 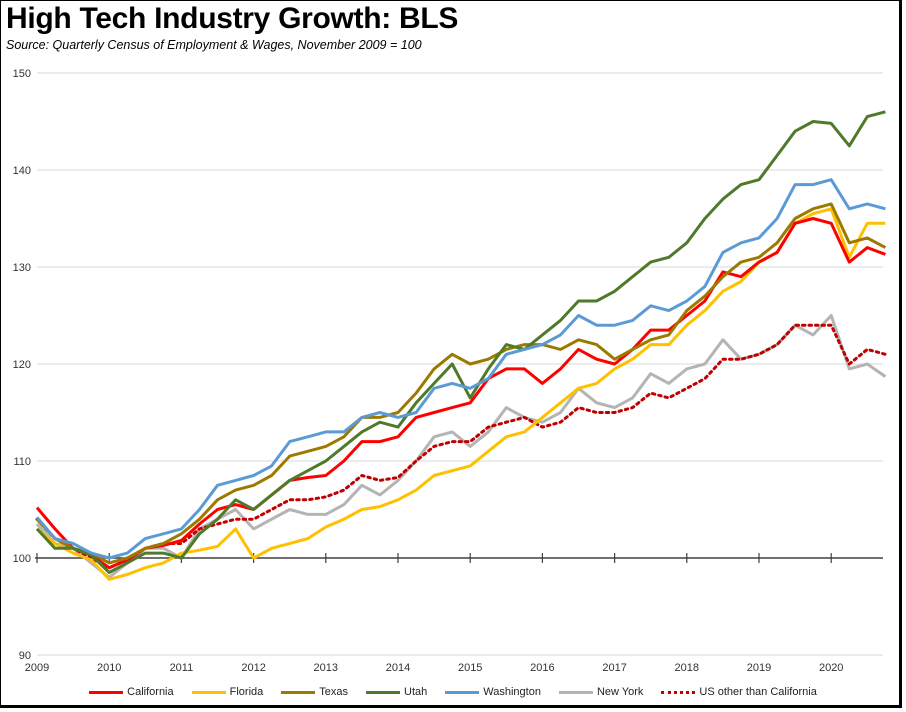 What do you see at coordinates (246, 692) in the screenshot?
I see `legend-label: Florida` at bounding box center [246, 692].